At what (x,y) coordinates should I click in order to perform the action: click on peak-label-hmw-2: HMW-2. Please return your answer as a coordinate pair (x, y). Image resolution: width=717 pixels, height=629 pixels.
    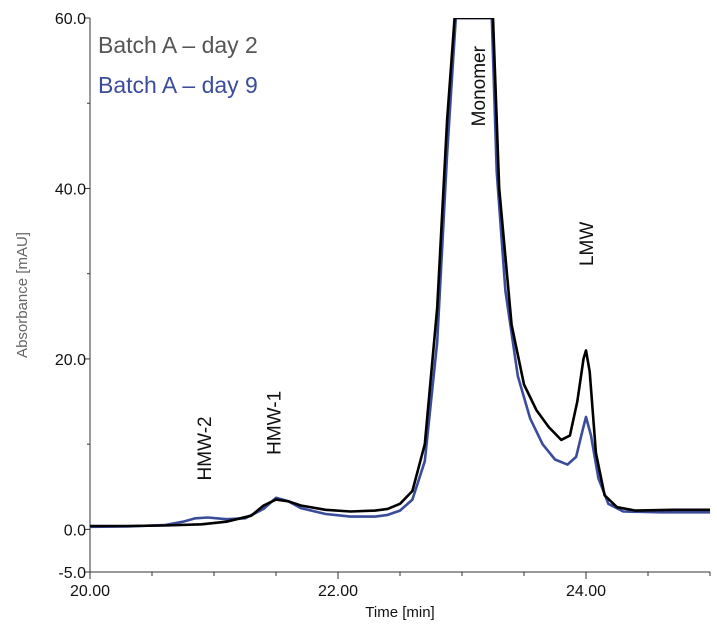
    Looking at the image, I should click on (205, 448).